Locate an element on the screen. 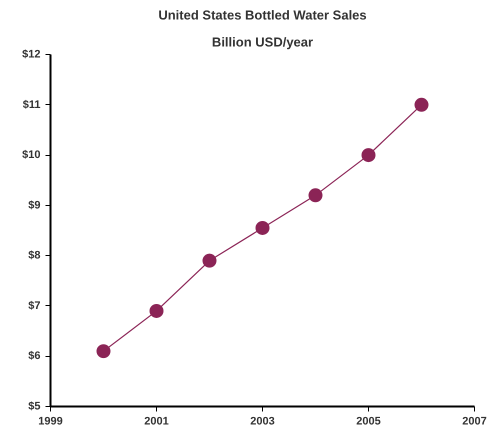 This screenshot has height=436, width=504. y-tick-label: $10 is located at coordinates (31, 155).